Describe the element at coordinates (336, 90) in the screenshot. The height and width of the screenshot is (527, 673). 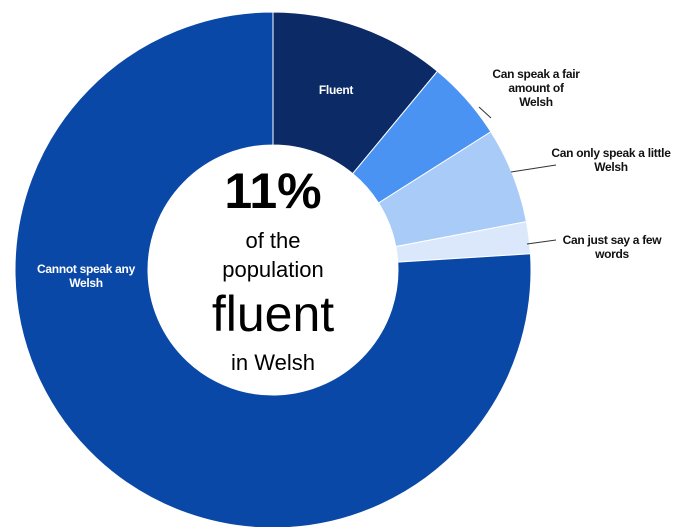
I see `slice-label: Fluent` at that location.